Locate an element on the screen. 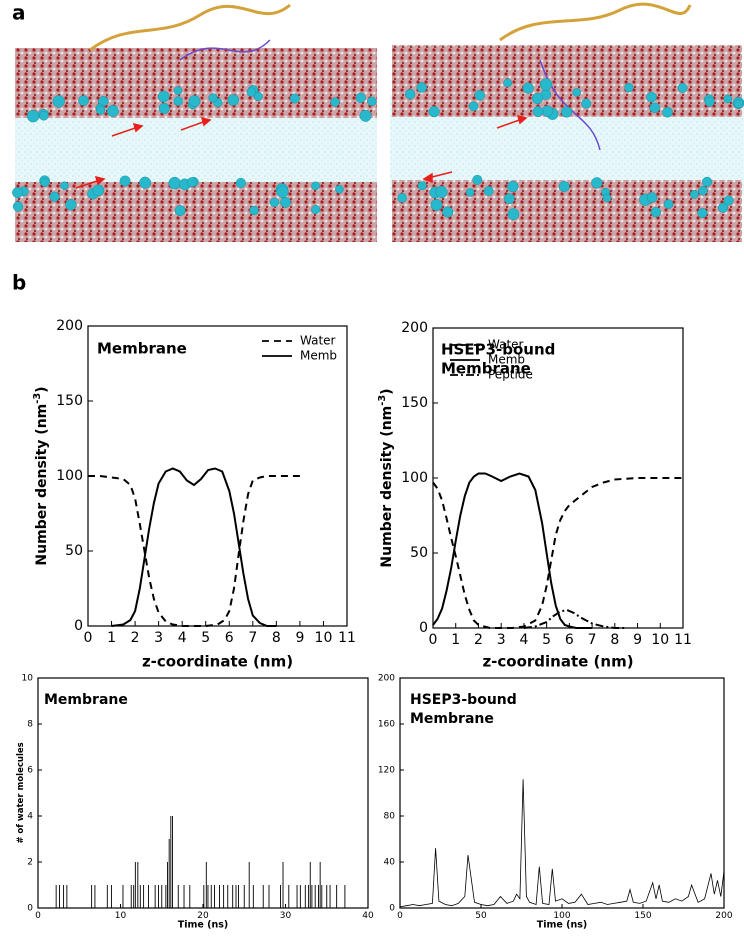  panel-label: b is located at coordinates (19, 283).